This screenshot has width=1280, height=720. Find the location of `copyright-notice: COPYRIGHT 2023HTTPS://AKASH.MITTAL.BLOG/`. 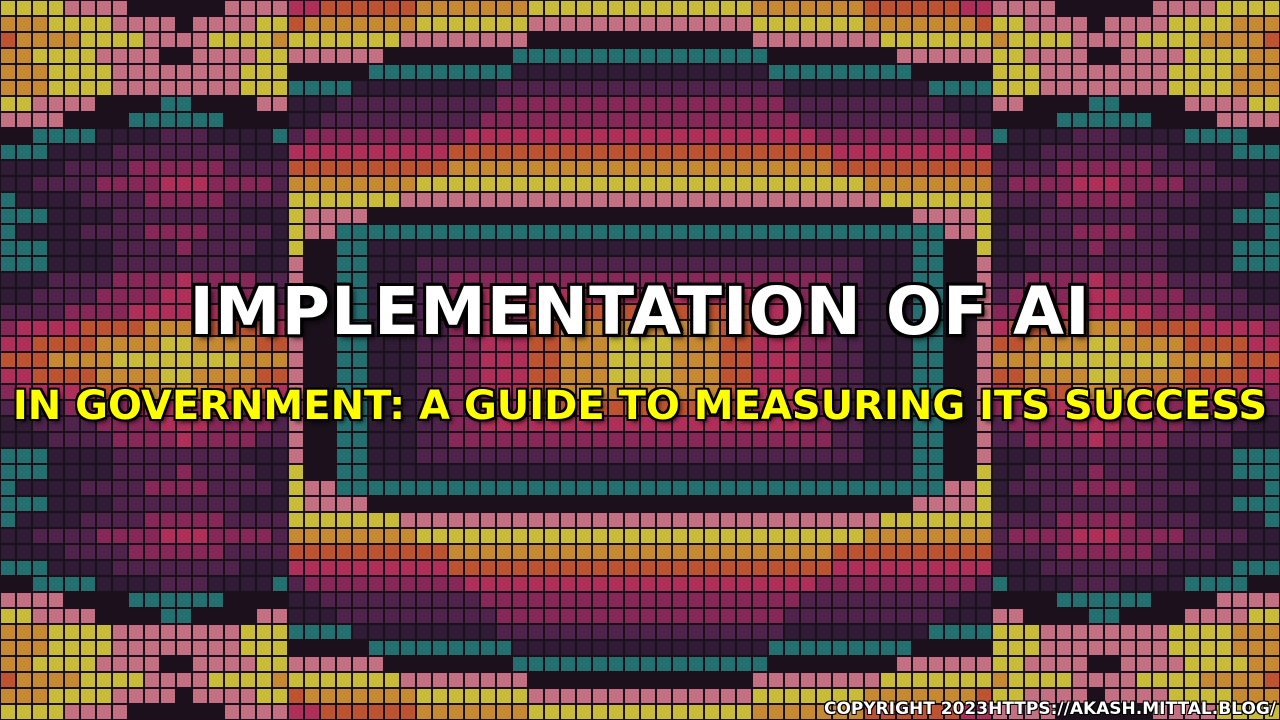

copyright-notice: COPYRIGHT 2023HTTPS://AKASH.MITTAL.BLOG/ is located at coordinates (1049, 709).